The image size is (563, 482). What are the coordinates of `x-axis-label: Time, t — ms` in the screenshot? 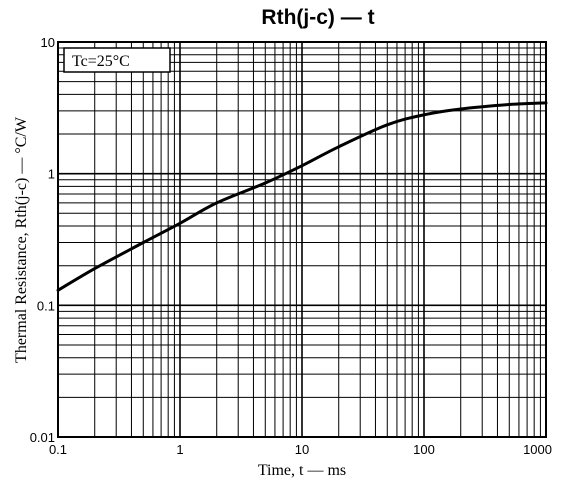 It's located at (302, 470).